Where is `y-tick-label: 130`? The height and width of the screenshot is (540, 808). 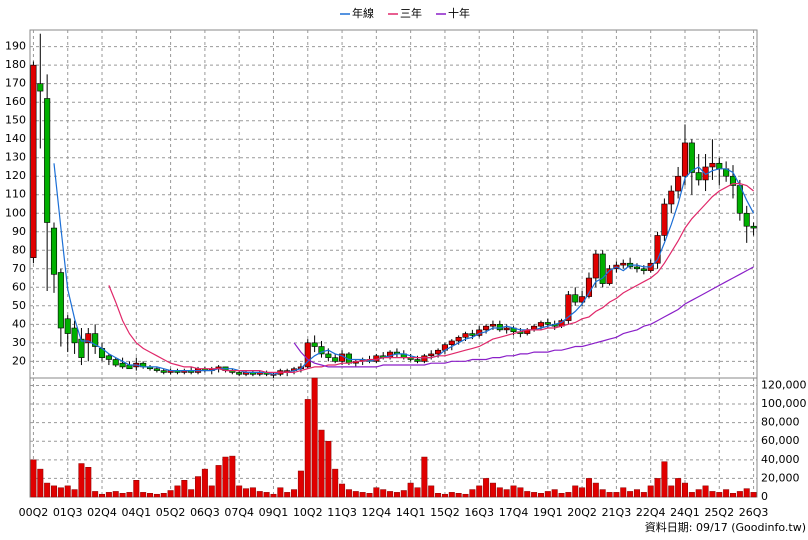 y-tick-label: 130 is located at coordinates (15, 157).